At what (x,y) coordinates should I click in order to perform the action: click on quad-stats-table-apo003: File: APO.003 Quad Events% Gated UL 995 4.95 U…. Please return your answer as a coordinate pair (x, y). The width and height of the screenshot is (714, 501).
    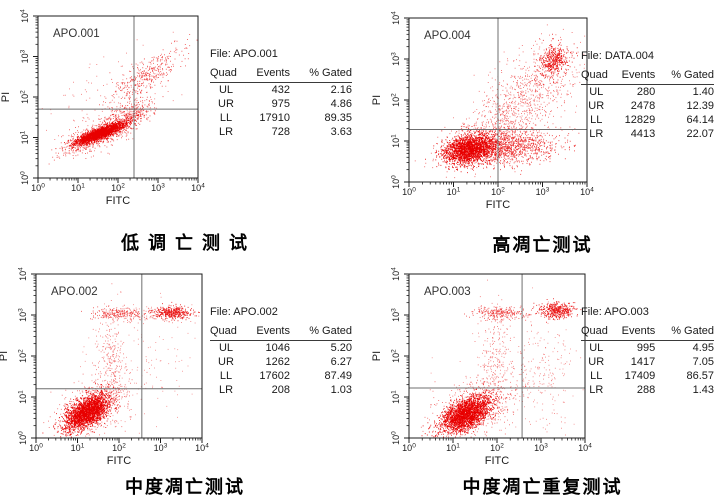
    Looking at the image, I should click on (647, 351).